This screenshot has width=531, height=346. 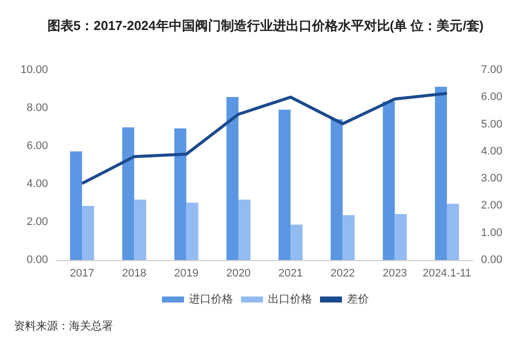 What do you see at coordinates (491, 232) in the screenshot?
I see `y2-tick-label: 1.00` at bounding box center [491, 232].